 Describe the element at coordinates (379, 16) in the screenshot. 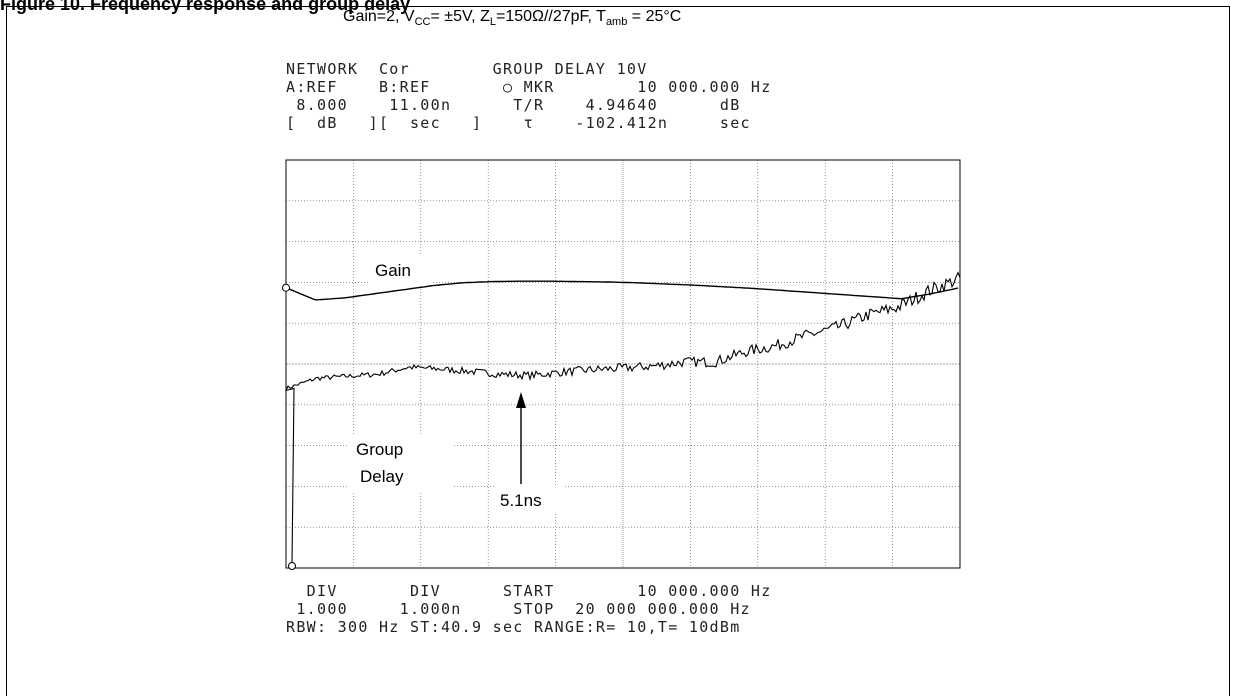

I see `cond-gain: Gain=2, V` at that location.